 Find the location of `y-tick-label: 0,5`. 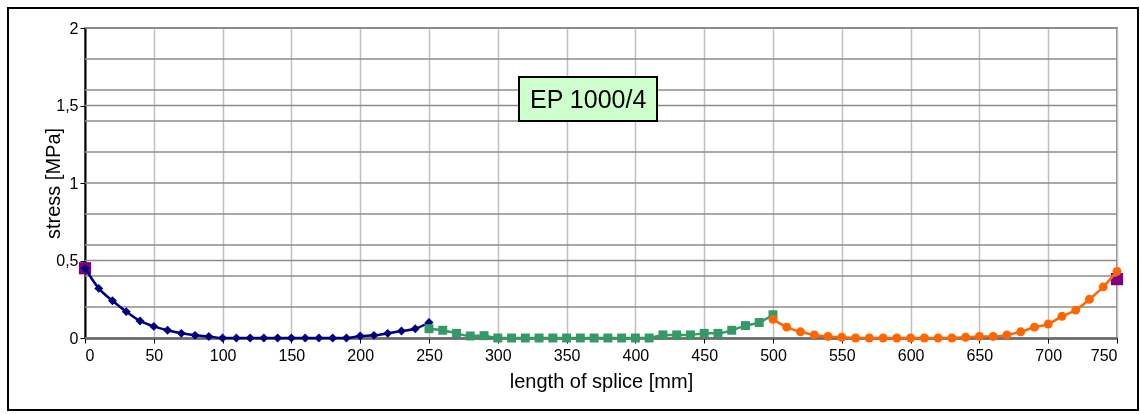

y-tick-label: 0,5 is located at coordinates (67, 260).